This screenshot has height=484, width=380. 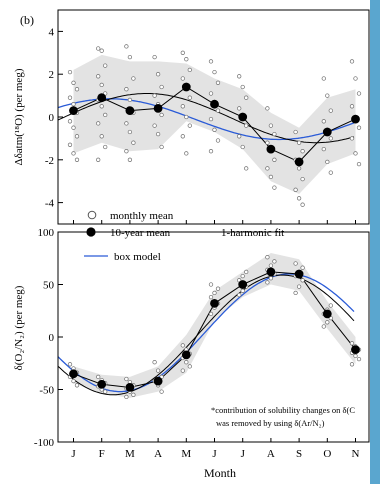 What do you see at coordinates (92, 215) in the screenshot?
I see `legend-monthly-mean-marker` at bounding box center [92, 215].